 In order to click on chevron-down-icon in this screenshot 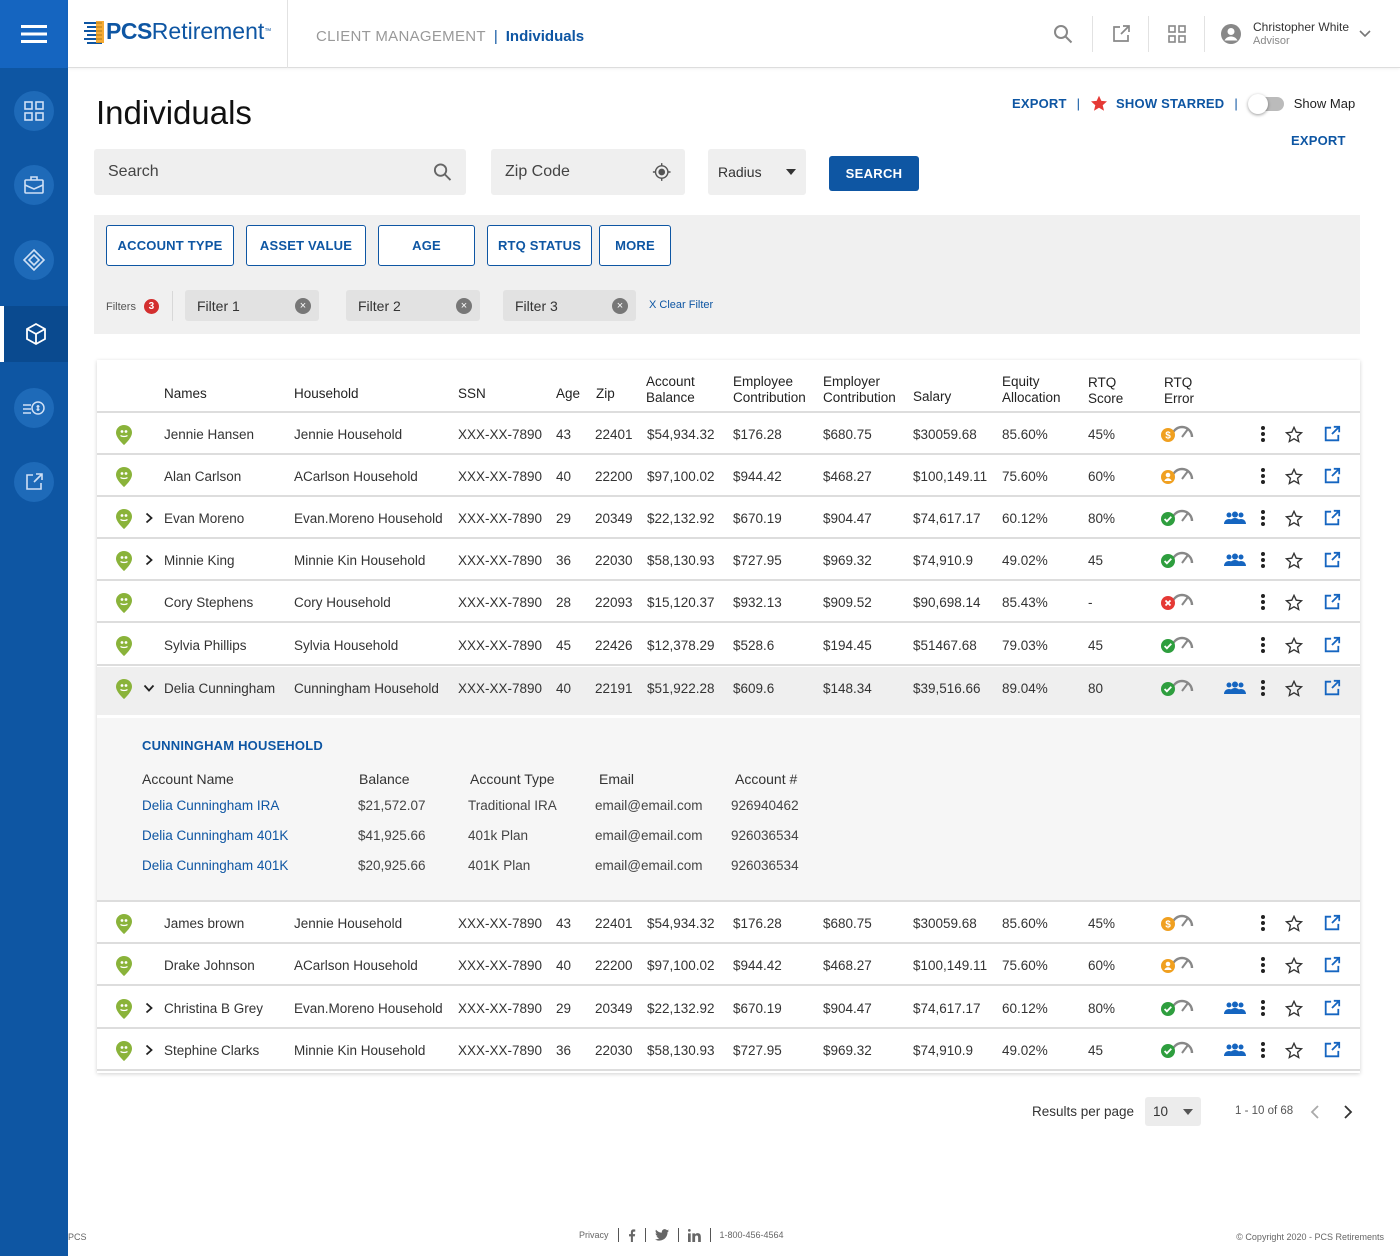, I will do `click(149, 688)`.